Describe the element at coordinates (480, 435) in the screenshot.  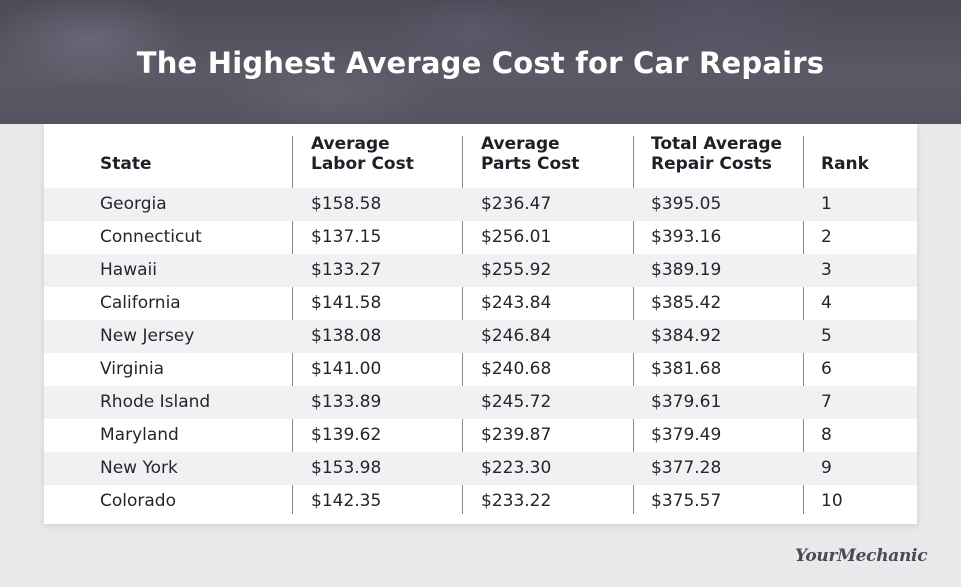
I see `table-row: Maryland $139.62 $239.87 $379.49 8` at that location.